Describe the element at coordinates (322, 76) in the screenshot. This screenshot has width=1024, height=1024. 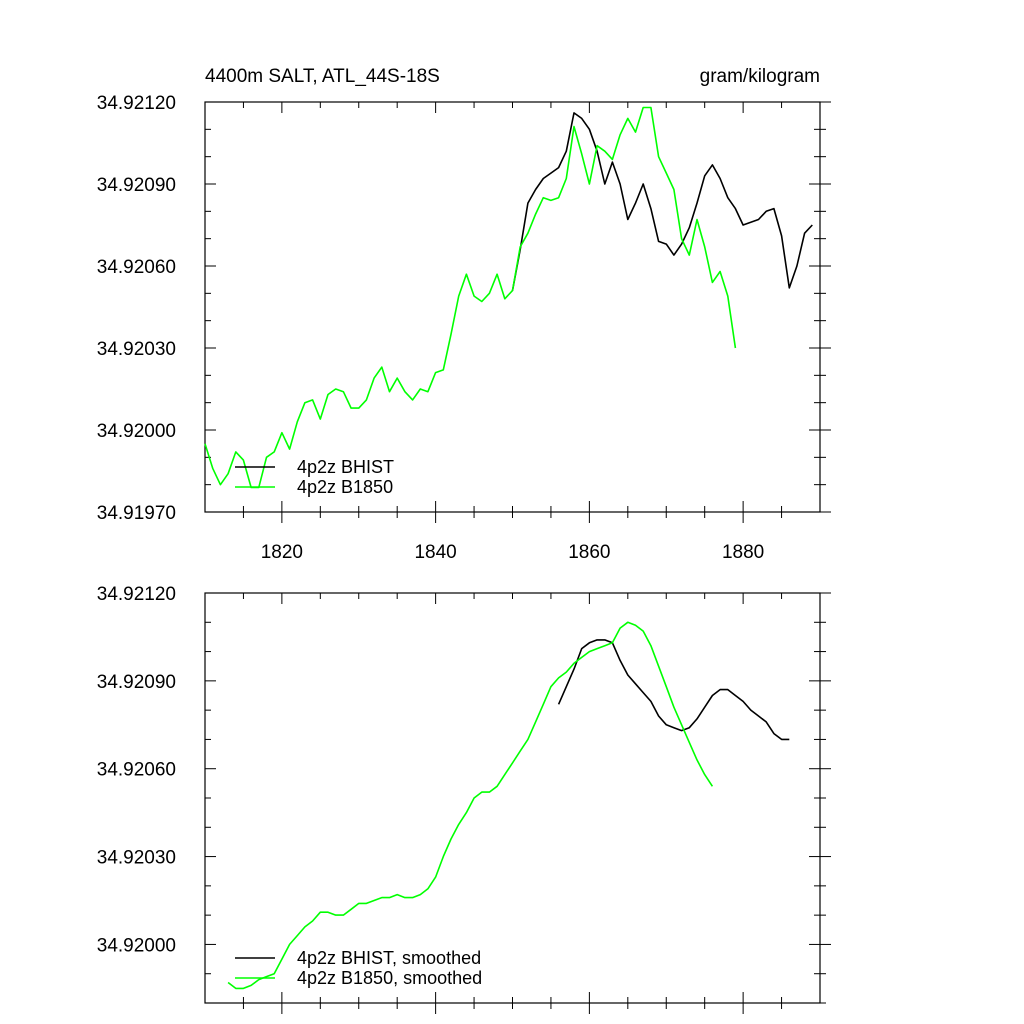
I see `top-panel-title: 4400m SALT, ATL_44S-18S` at that location.